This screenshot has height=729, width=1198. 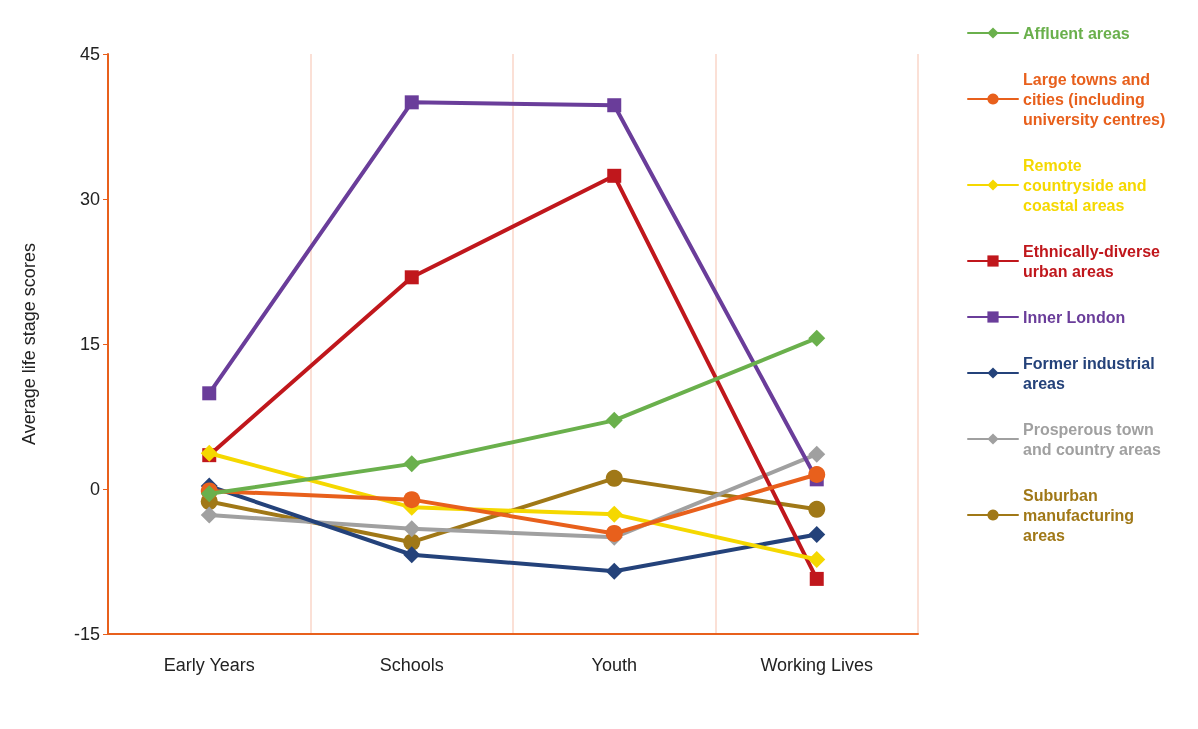 What do you see at coordinates (1076, 33) in the screenshot?
I see `legend-label: Affluent areas` at bounding box center [1076, 33].